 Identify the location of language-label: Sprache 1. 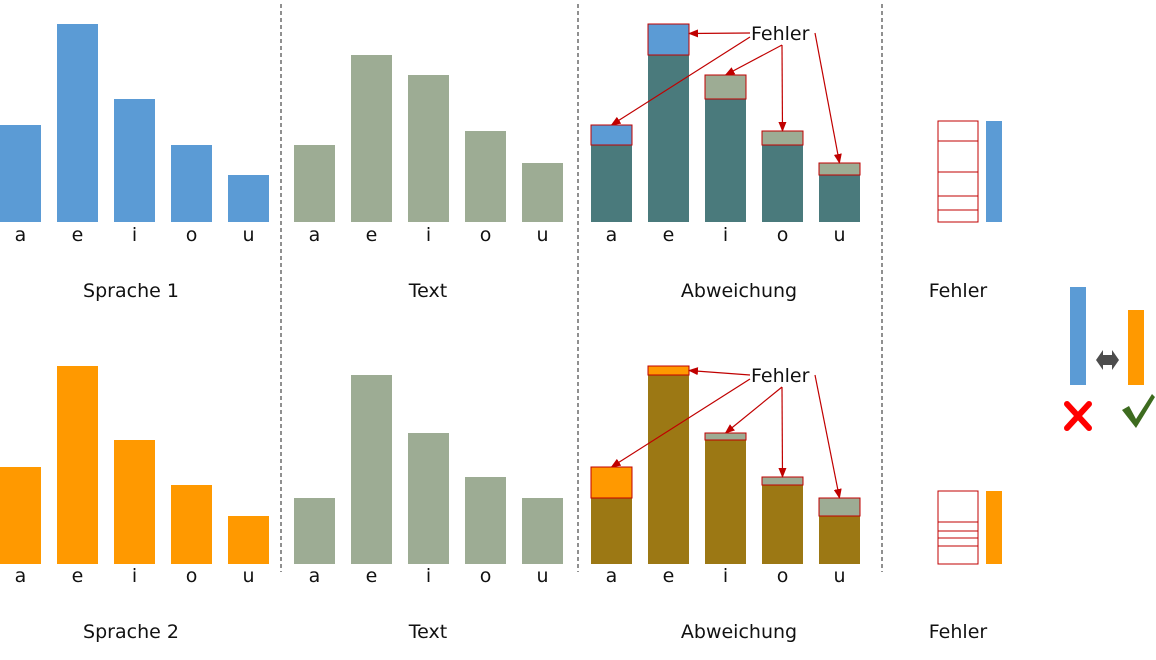
(131, 291).